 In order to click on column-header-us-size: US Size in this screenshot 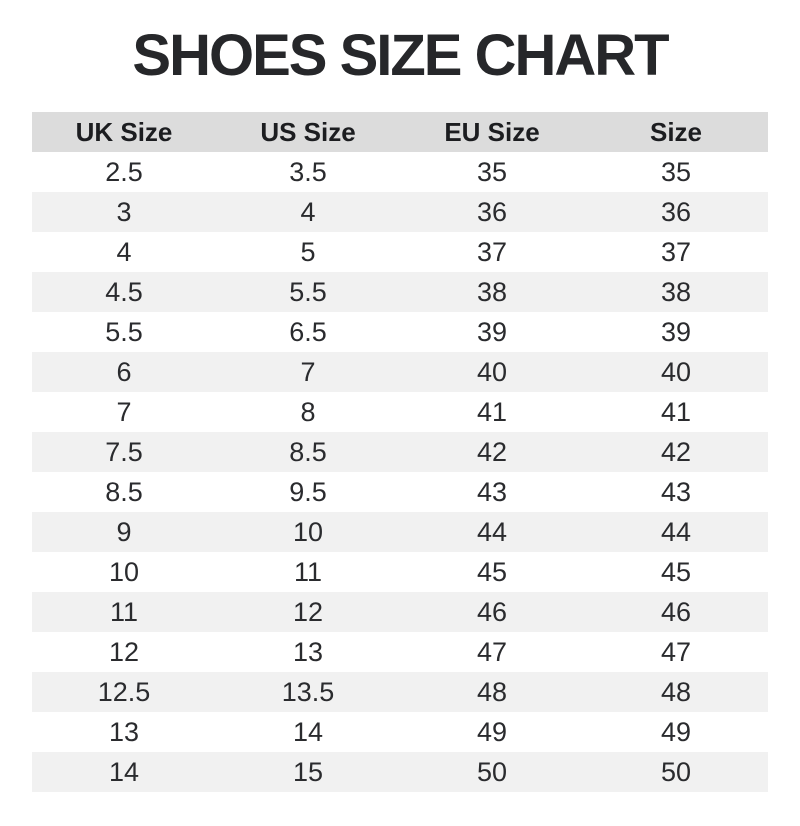, I will do `click(308, 132)`.